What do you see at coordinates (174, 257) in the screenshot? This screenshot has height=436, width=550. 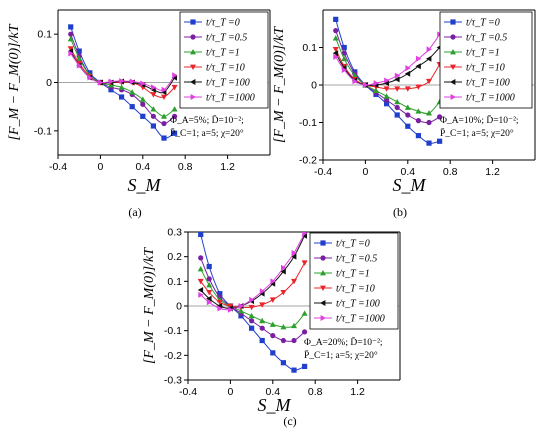 I see `y-tick-label: 0.2` at bounding box center [174, 257].